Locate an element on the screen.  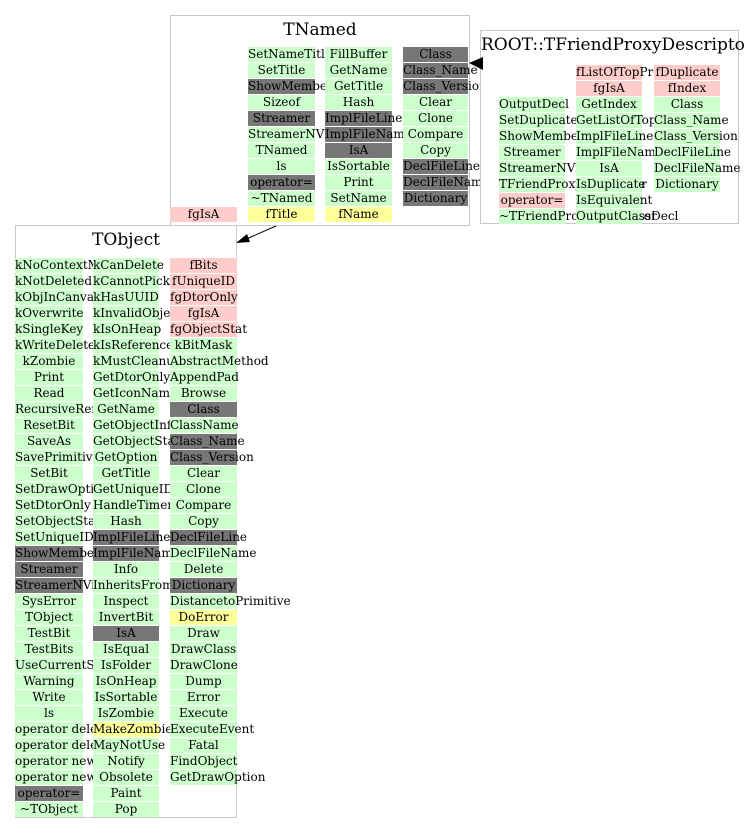
tobject-col1-member: operator= is located at coordinates (49, 793).